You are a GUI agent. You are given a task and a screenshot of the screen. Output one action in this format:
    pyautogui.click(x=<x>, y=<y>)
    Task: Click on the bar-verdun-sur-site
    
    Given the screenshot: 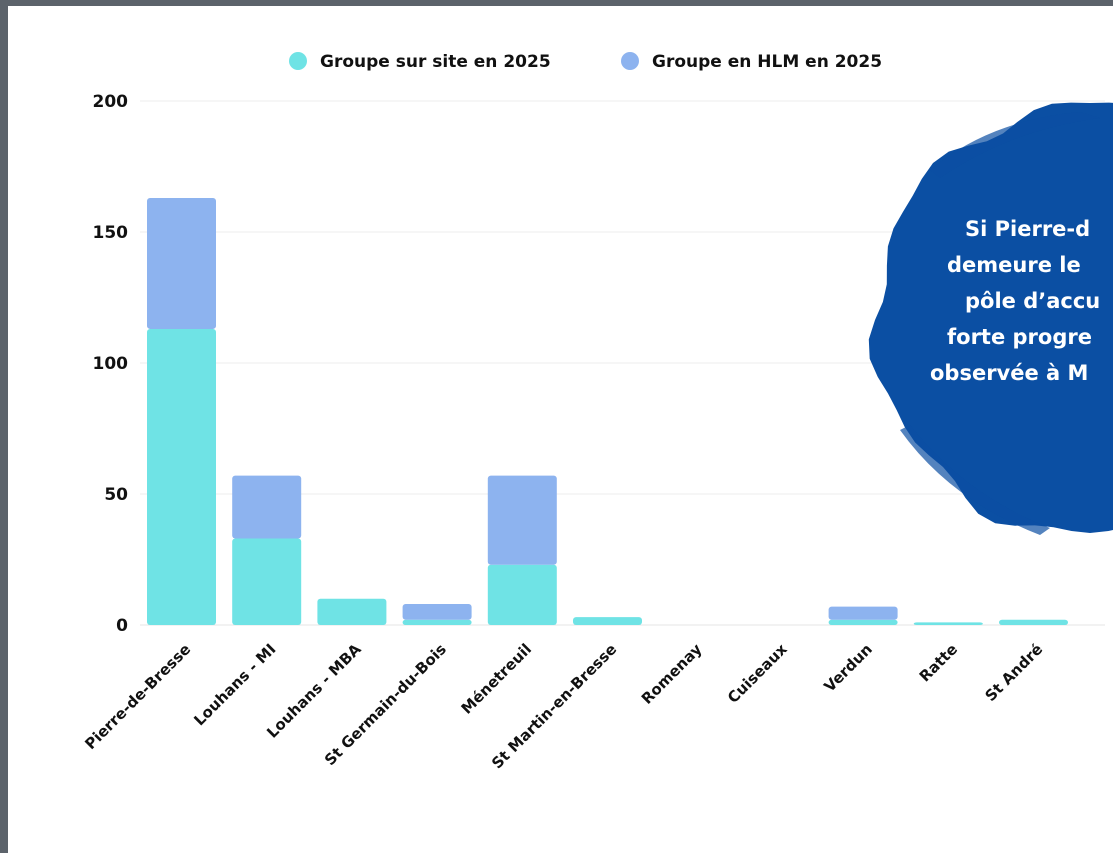 What is the action you would take?
    pyautogui.click(x=863, y=622)
    